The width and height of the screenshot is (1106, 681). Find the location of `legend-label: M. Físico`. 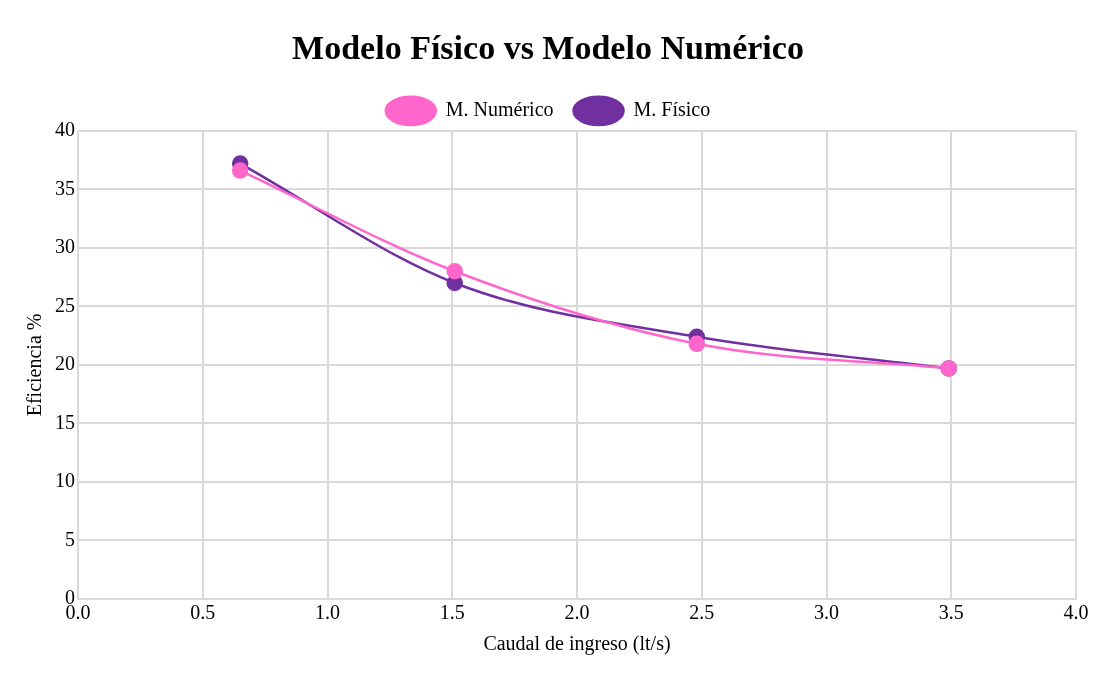

legend-label: M. Físico is located at coordinates (672, 109).